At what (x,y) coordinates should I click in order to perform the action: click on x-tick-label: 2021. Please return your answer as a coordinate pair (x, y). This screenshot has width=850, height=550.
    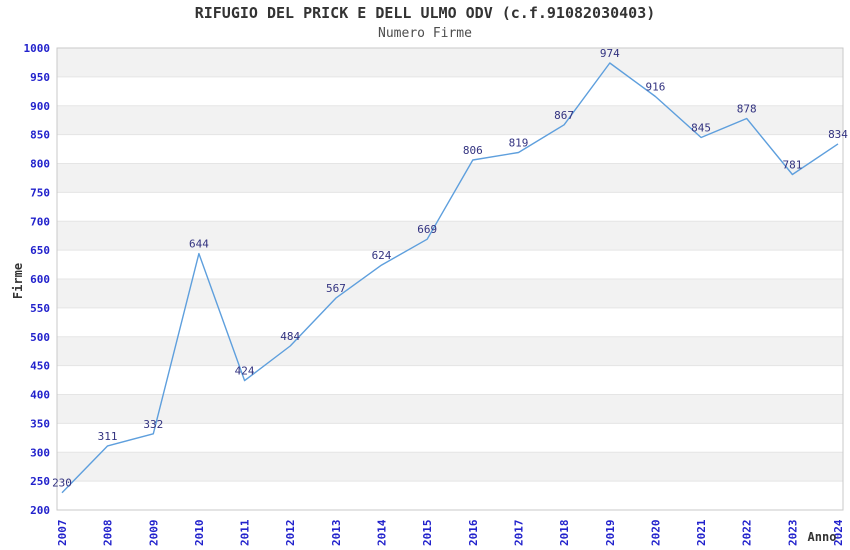
    Looking at the image, I should click on (701, 532).